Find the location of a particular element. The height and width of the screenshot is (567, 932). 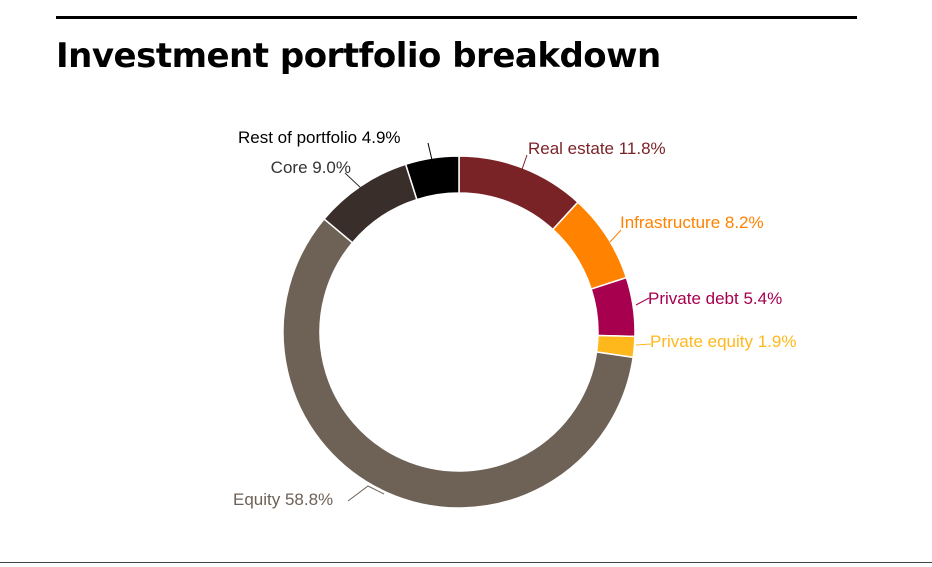

chart-title: Investment portfolio breakdown is located at coordinates (358, 56).